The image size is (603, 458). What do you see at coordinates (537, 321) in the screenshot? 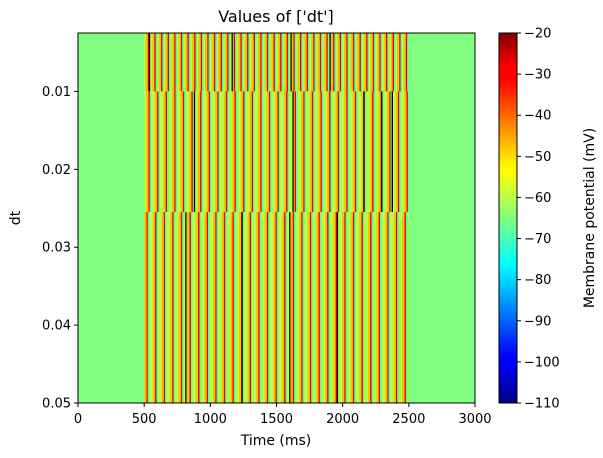
I see `colorbar-tick-label: −90` at bounding box center [537, 321].